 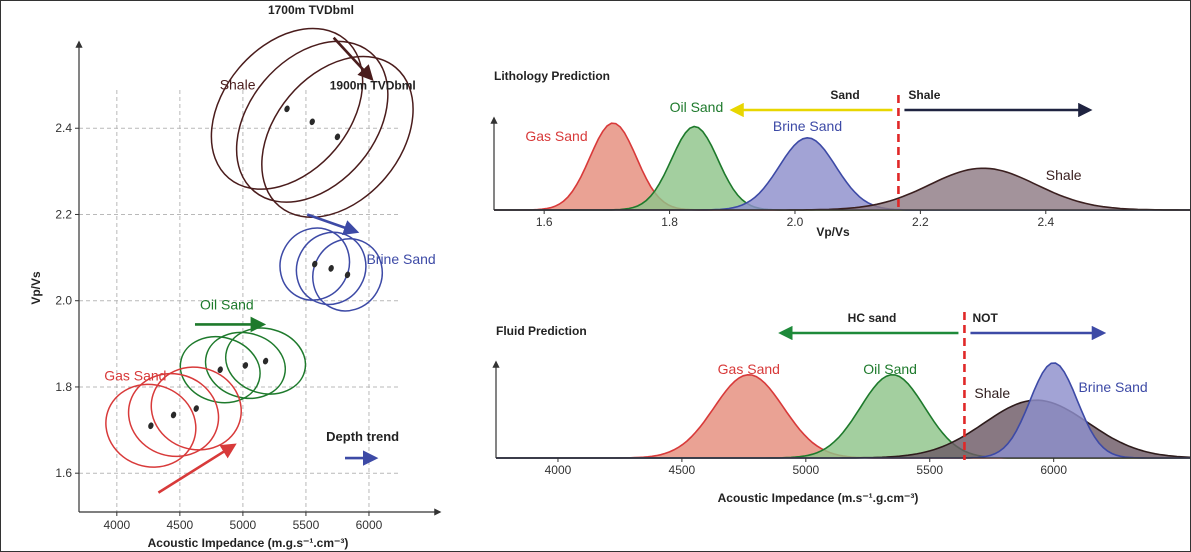 What do you see at coordinates (116, 525) in the screenshot?
I see `crossplot-x-tick-0: 4000` at bounding box center [116, 525].